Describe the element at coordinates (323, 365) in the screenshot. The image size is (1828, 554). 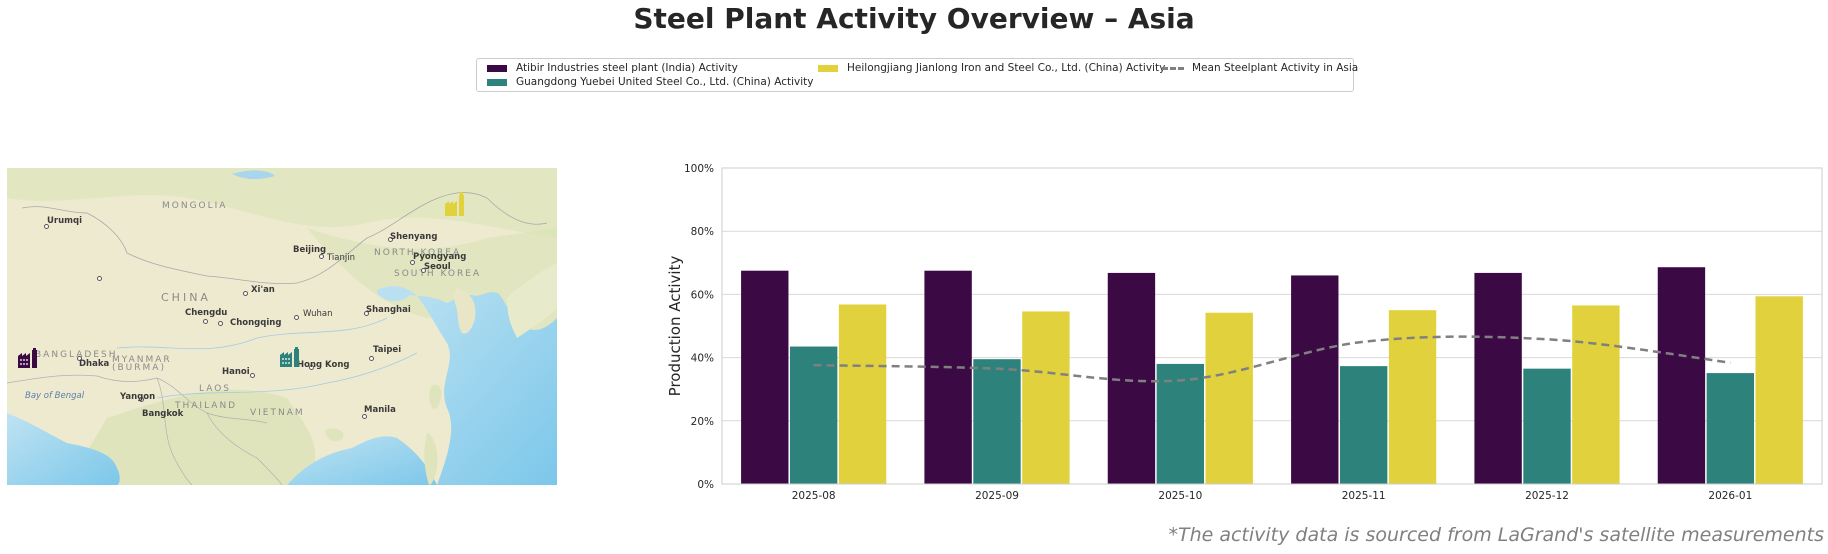
I see `map-label-city: Hong Kong` at that location.